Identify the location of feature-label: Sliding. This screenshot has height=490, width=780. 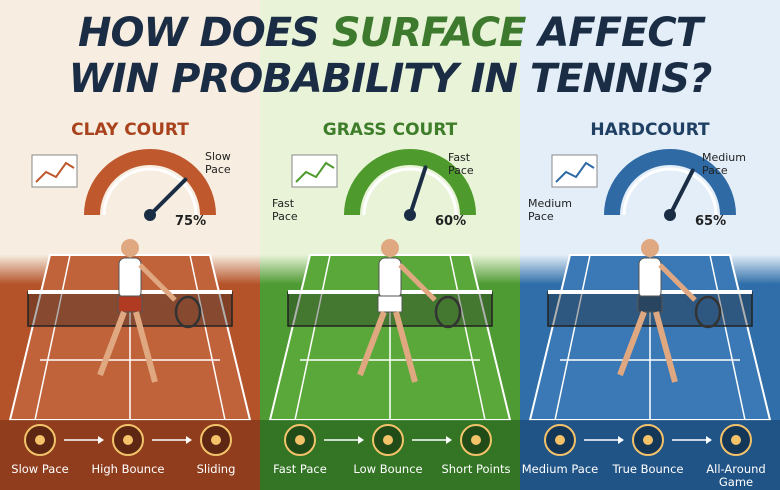
(216, 469).